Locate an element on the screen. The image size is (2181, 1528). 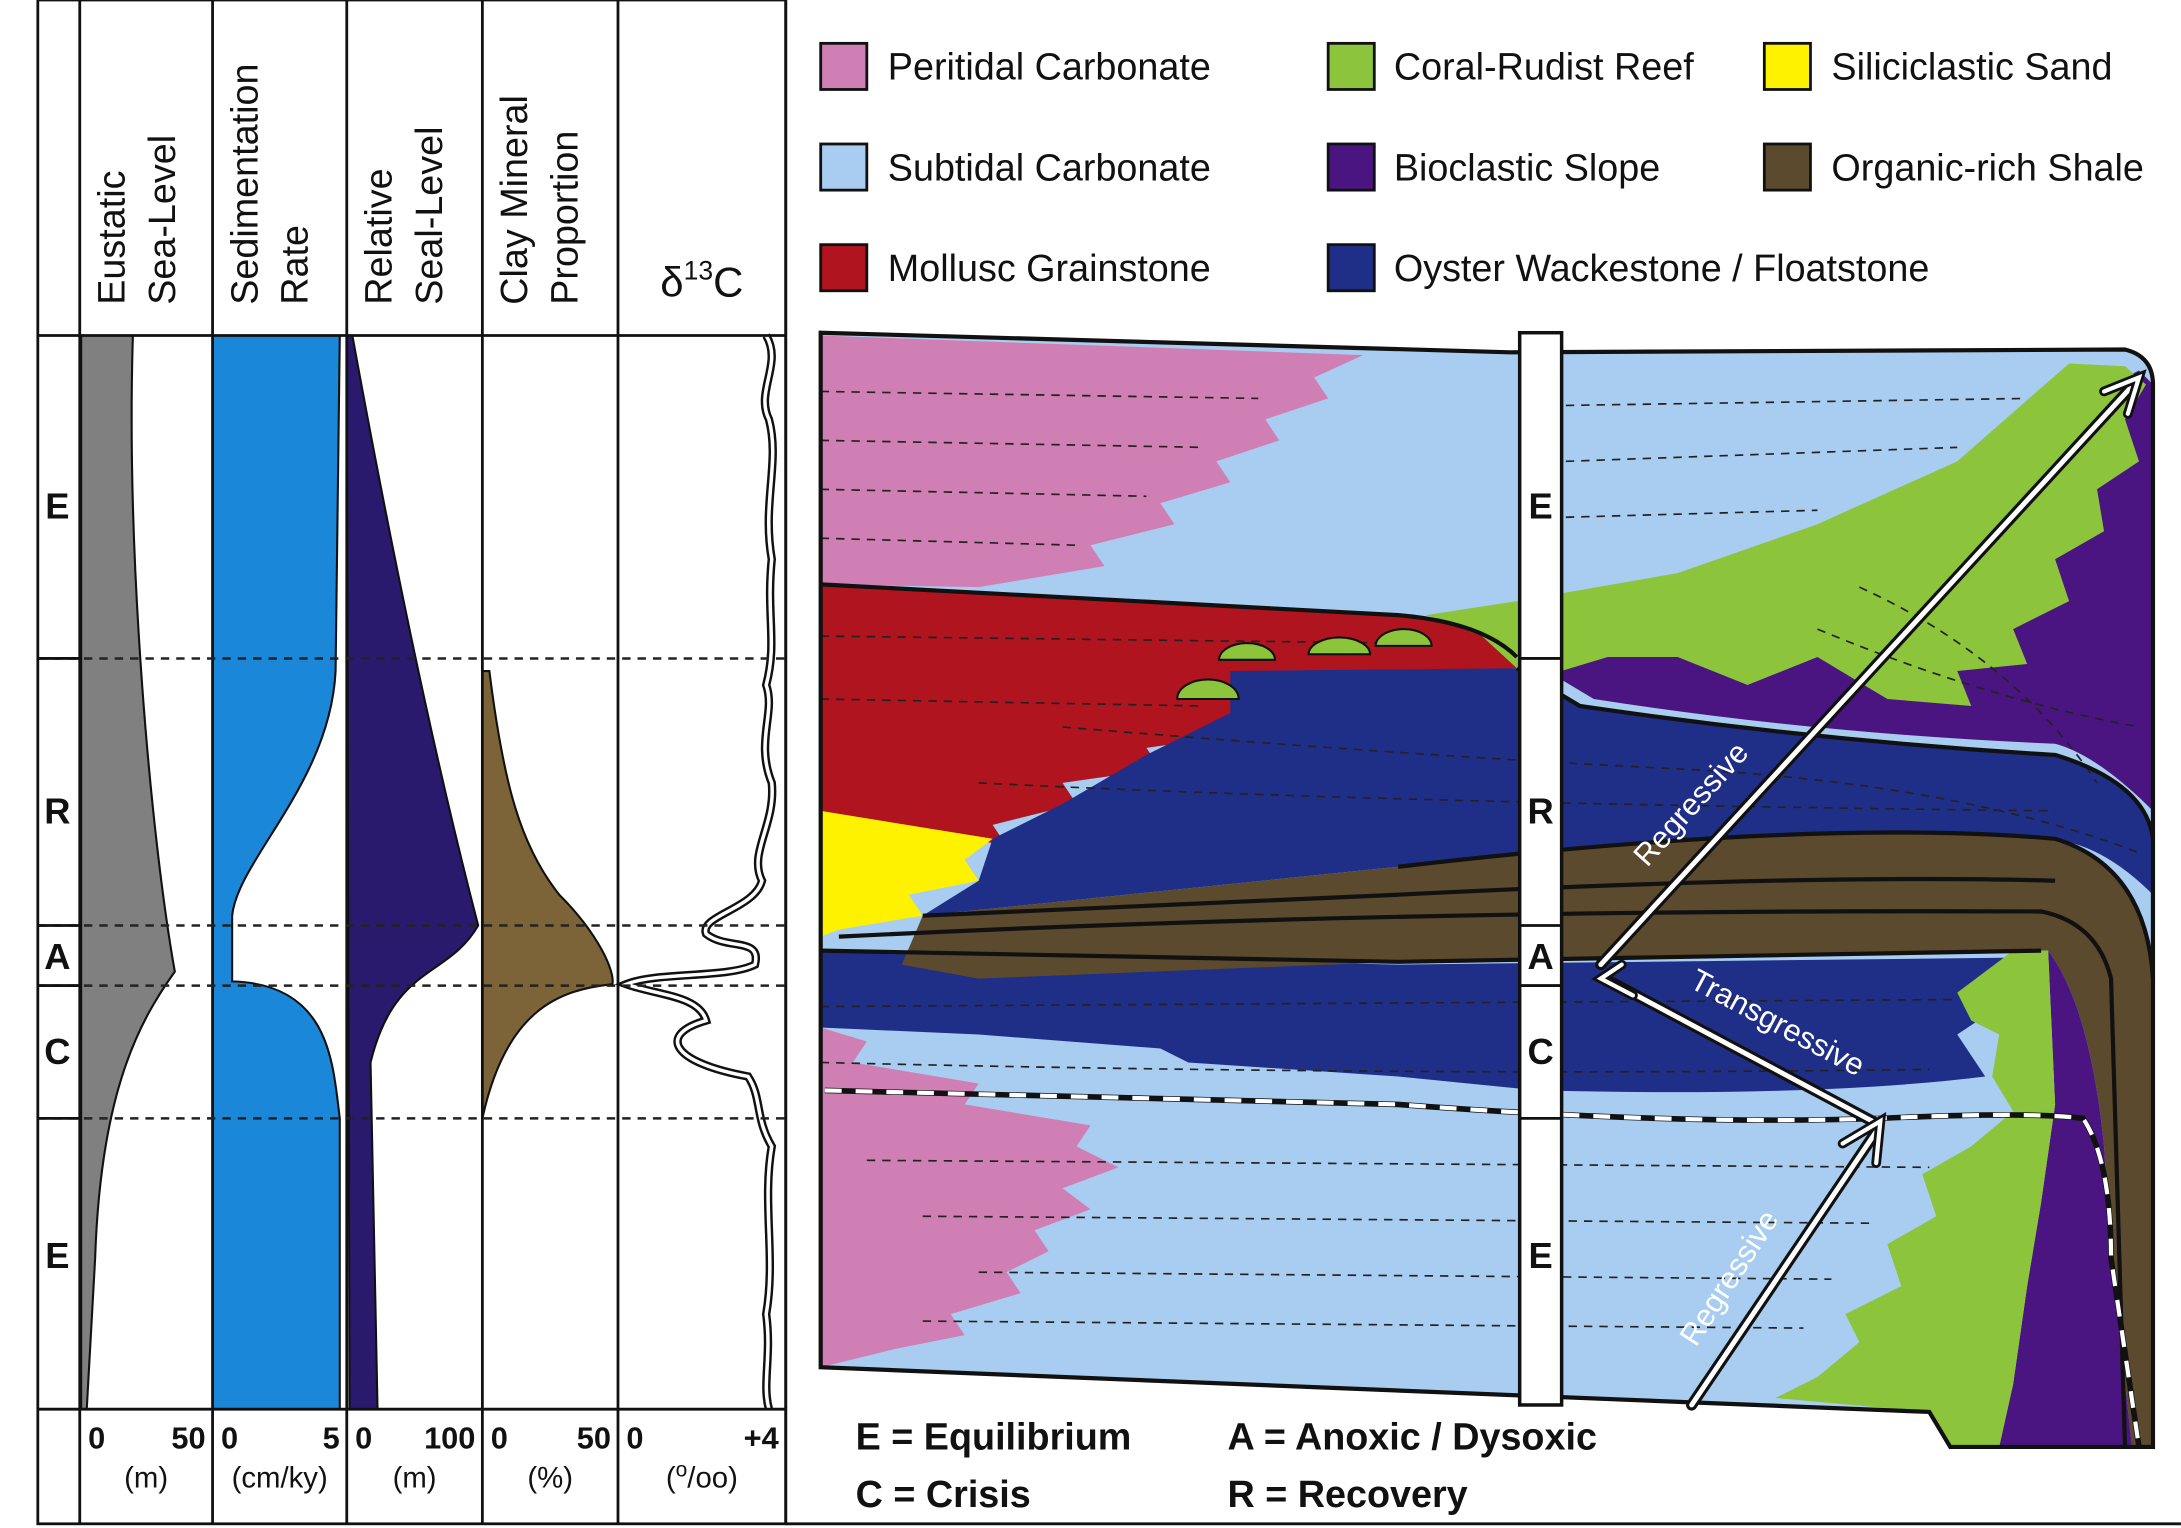
carbon-isotope-curve is located at coordinates (695, 872).